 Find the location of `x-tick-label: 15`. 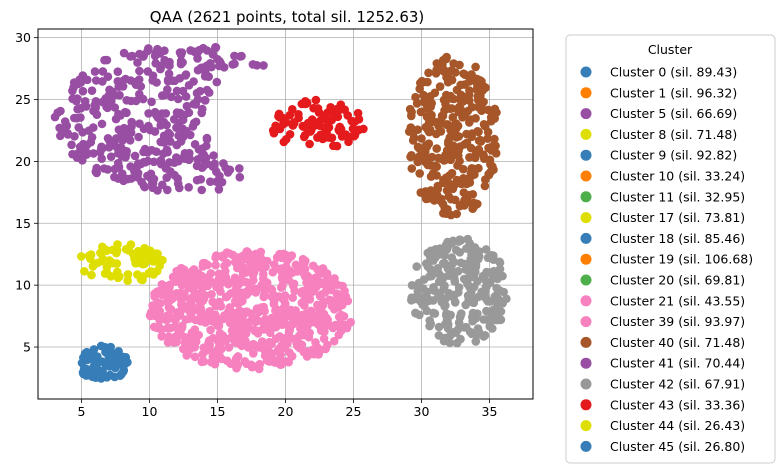

x-tick-label: 15 is located at coordinates (218, 411).